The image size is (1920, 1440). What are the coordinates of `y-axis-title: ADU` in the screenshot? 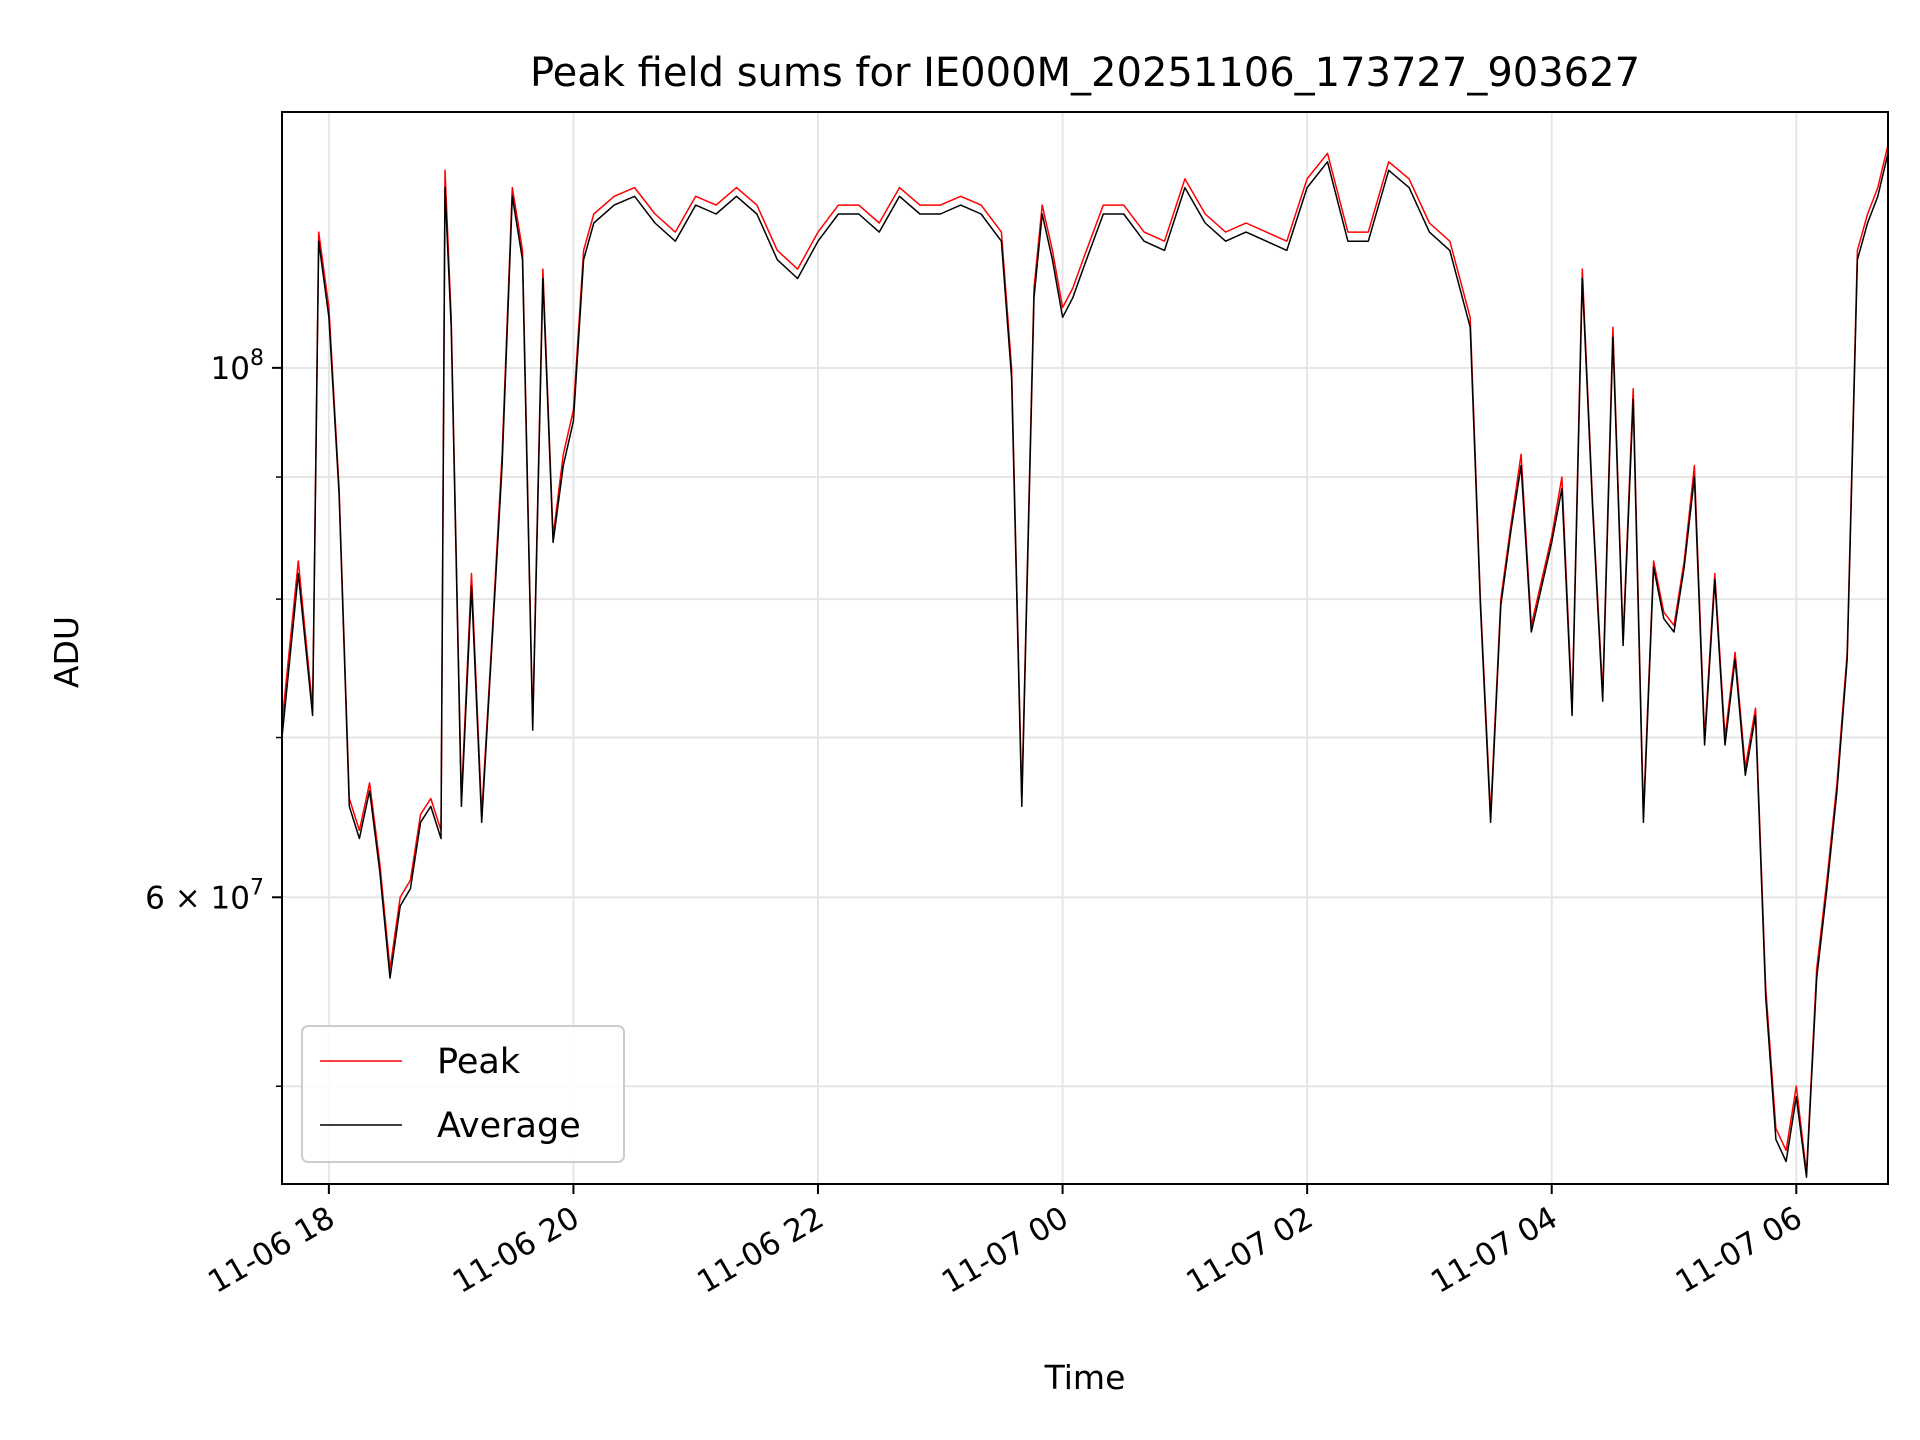 It's located at (66, 652).